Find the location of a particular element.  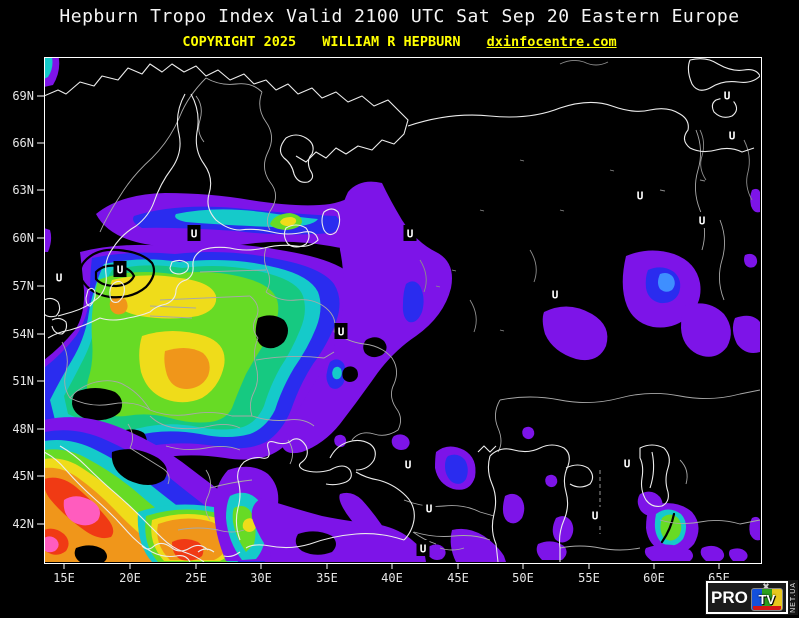

lon-tick-label: 15E is located at coordinates (64, 578).